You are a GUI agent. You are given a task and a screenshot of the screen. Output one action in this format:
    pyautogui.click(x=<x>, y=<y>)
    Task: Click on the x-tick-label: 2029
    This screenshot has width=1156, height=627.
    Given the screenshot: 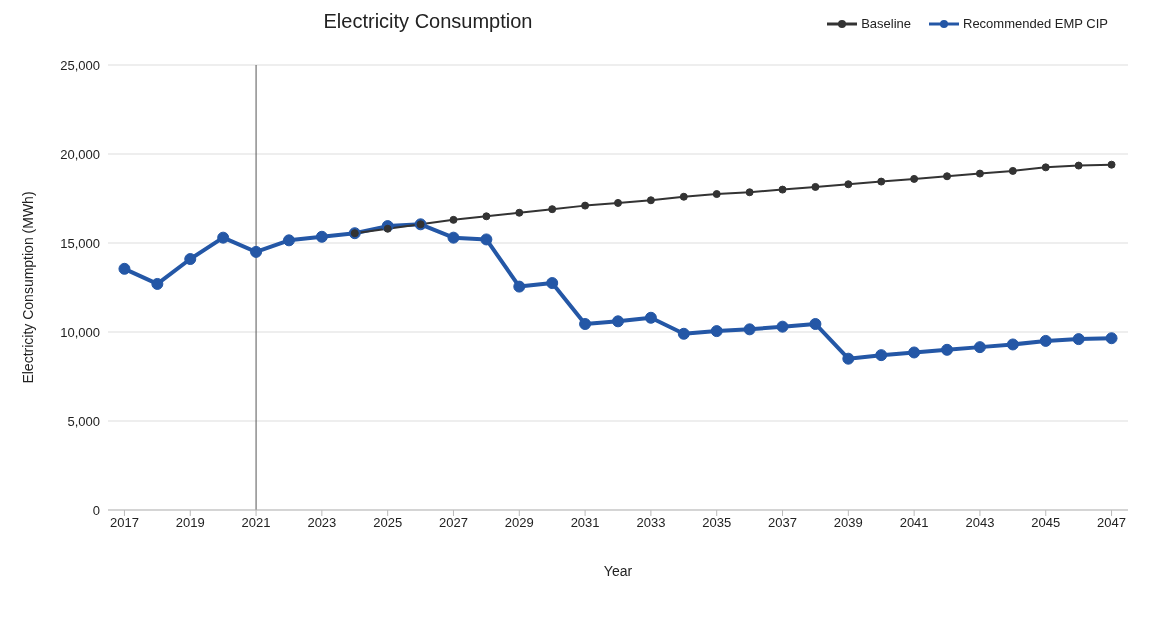 What is the action you would take?
    pyautogui.click(x=519, y=523)
    